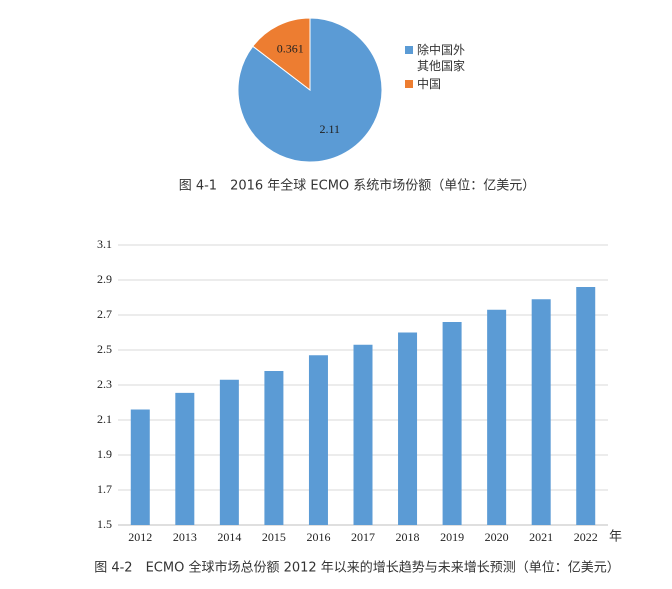  Describe the element at coordinates (357, 186) in the screenshot. I see `caption: 图 4-1 2016 年全球 ECMO 系统市场份额（单位：亿美元）` at that location.